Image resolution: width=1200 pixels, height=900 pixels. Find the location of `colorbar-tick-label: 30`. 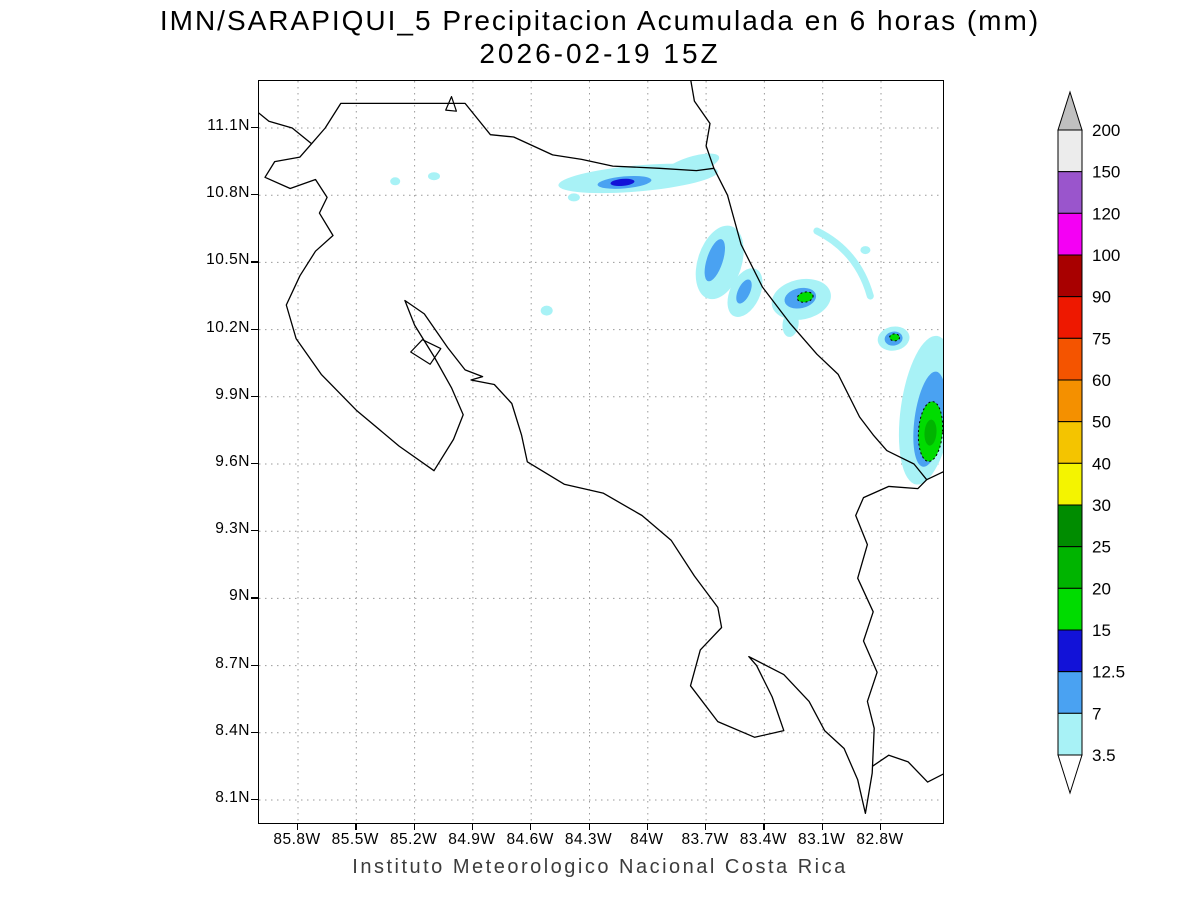

colorbar-tick-label: 30 is located at coordinates (1101, 505).